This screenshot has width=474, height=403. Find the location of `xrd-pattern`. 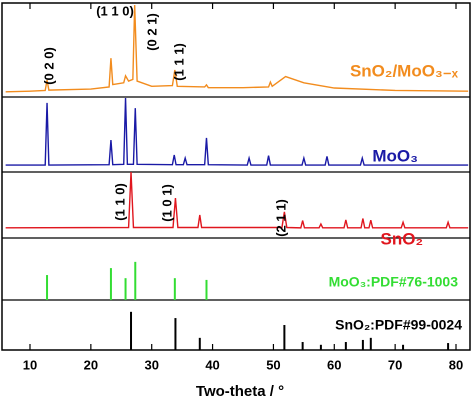

xrd-pattern is located at coordinates (237, 200).